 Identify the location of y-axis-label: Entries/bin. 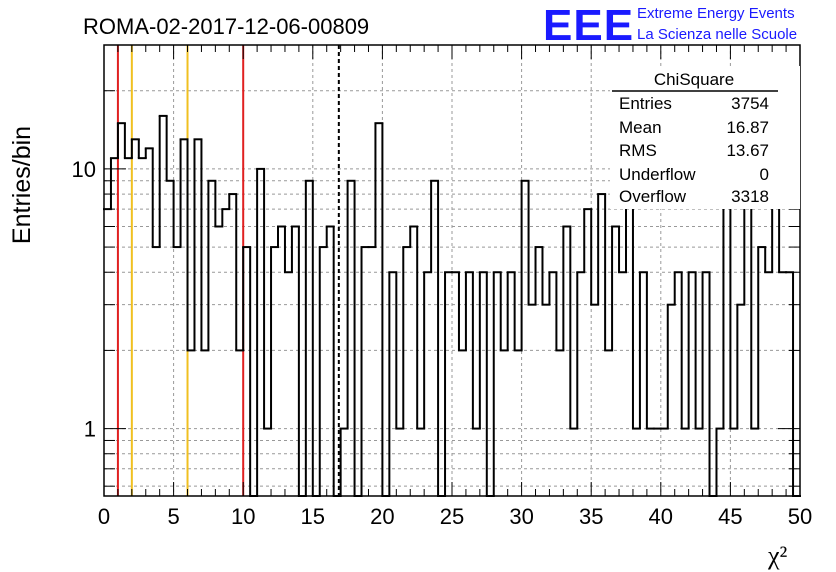
(22, 185).